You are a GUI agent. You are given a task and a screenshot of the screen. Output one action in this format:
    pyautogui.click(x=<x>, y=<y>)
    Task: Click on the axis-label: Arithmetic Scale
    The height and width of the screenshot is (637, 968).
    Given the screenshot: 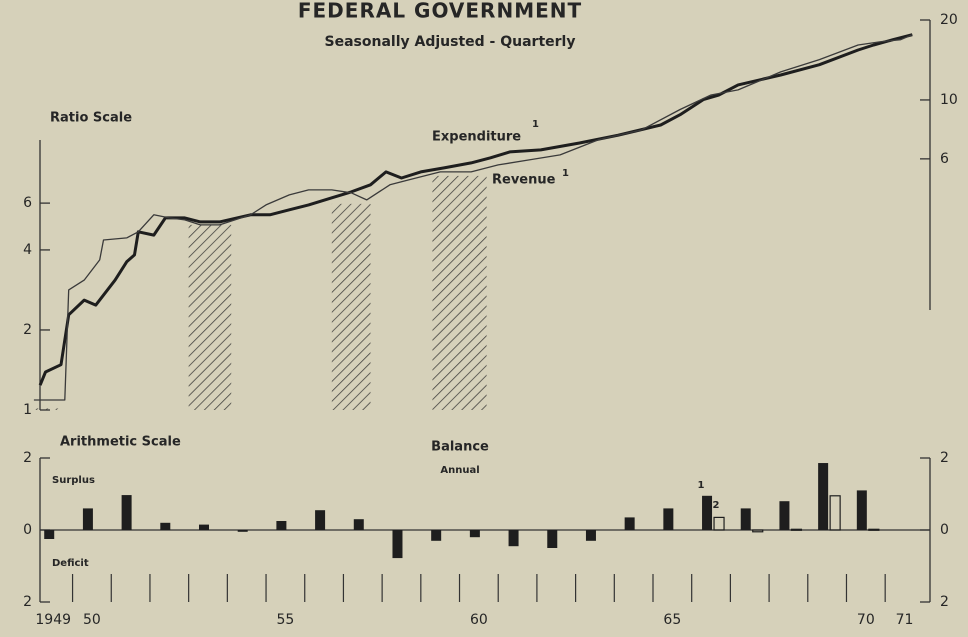 What is the action you would take?
    pyautogui.click(x=120, y=442)
    